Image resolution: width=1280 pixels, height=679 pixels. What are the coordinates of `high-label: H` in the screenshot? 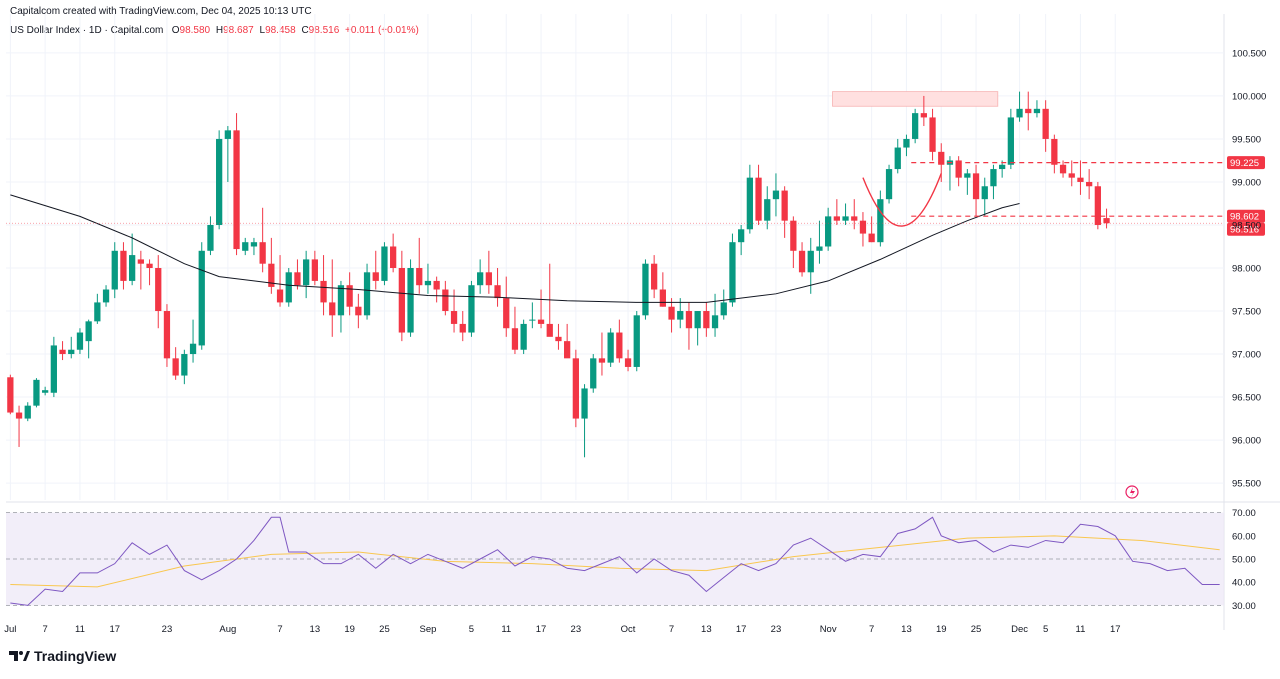 It's located at (219, 30).